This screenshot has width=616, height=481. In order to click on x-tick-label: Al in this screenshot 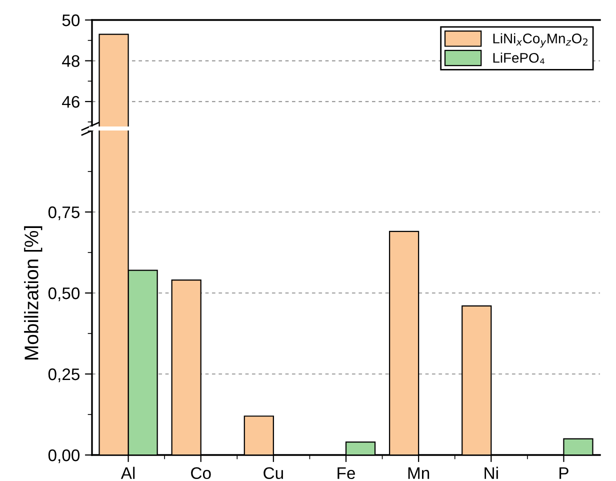, I will do `click(127, 472)`.